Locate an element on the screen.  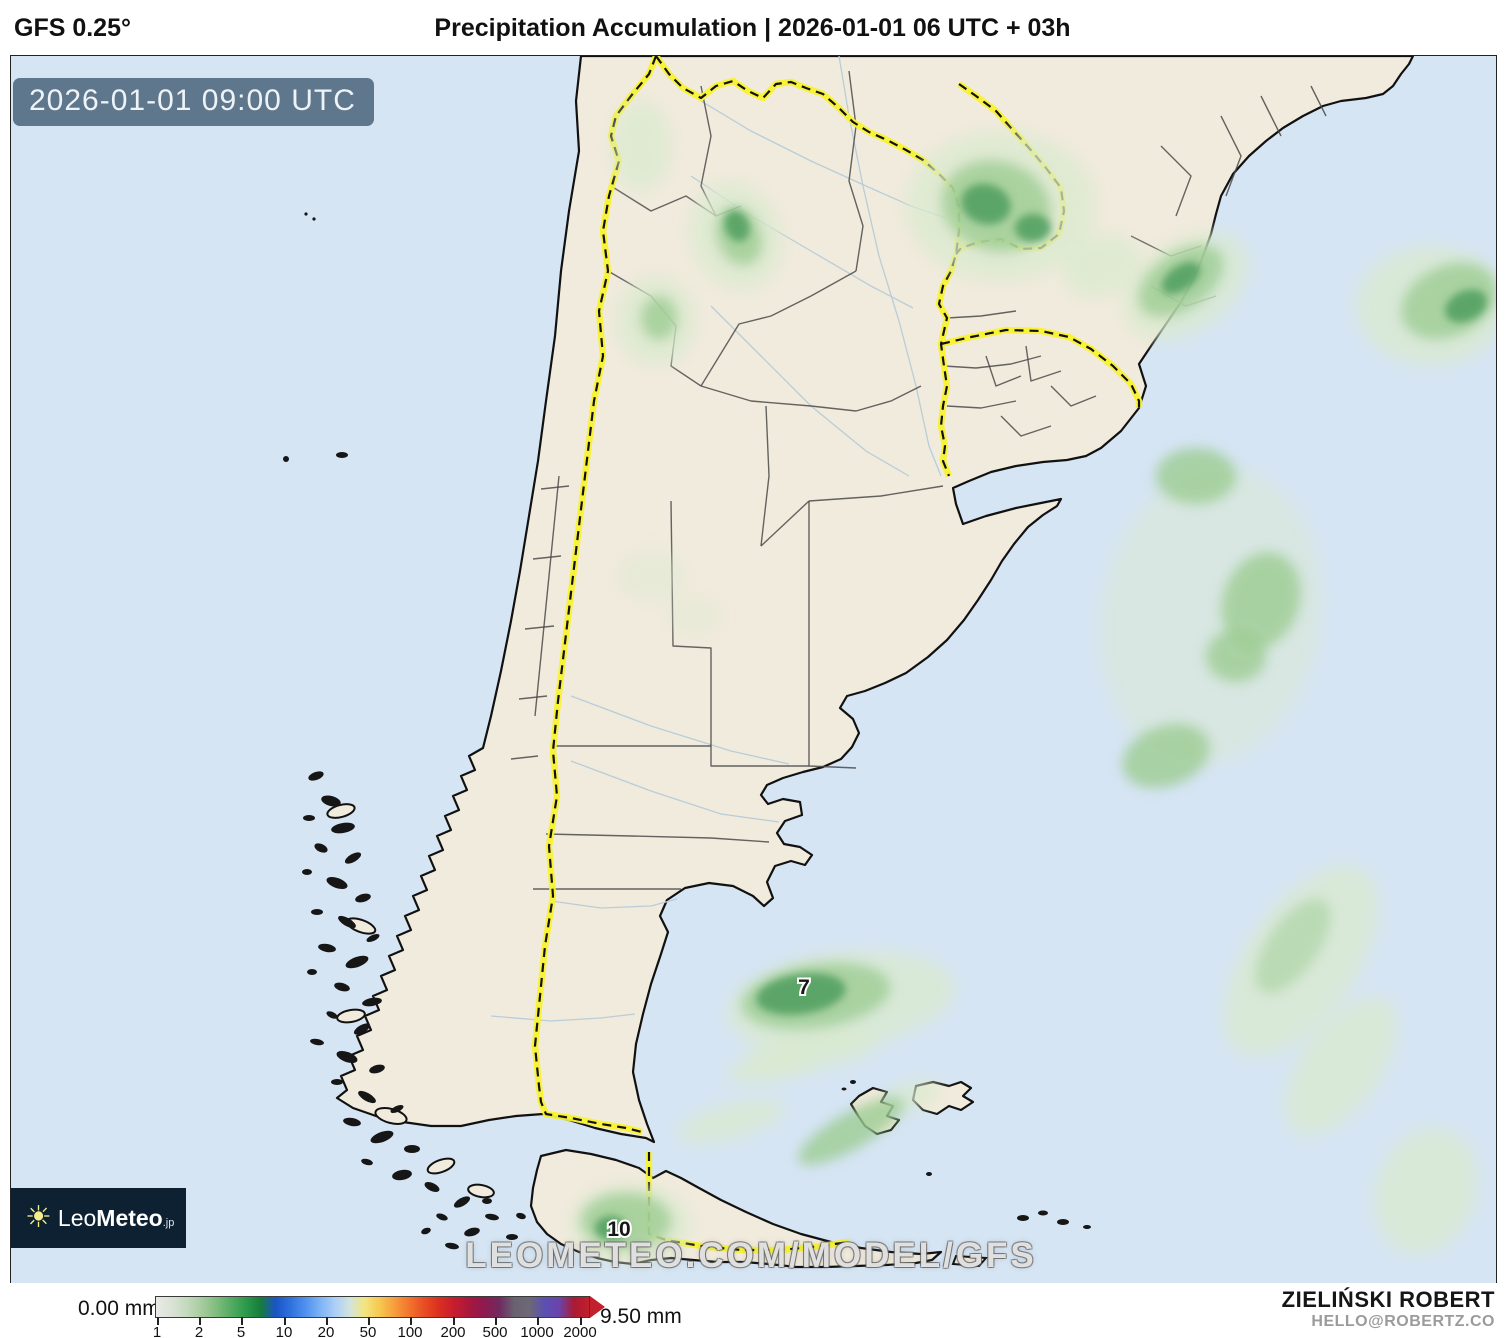
precip-max-label-10: 10 is located at coordinates (618, 1229).